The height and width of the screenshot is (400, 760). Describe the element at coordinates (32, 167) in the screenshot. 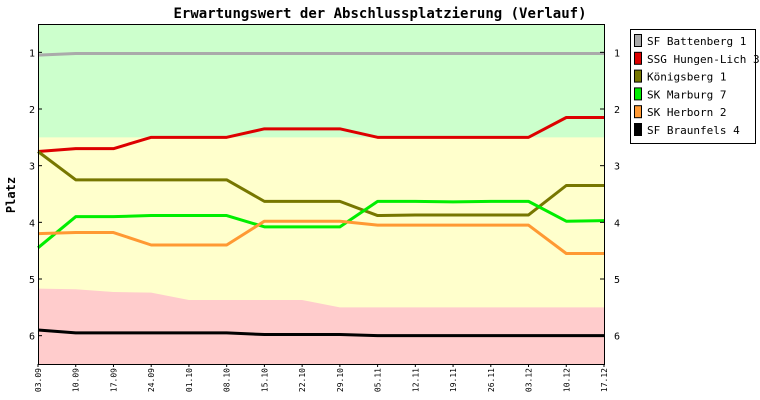

I see `y-tick-label: 3` at that location.